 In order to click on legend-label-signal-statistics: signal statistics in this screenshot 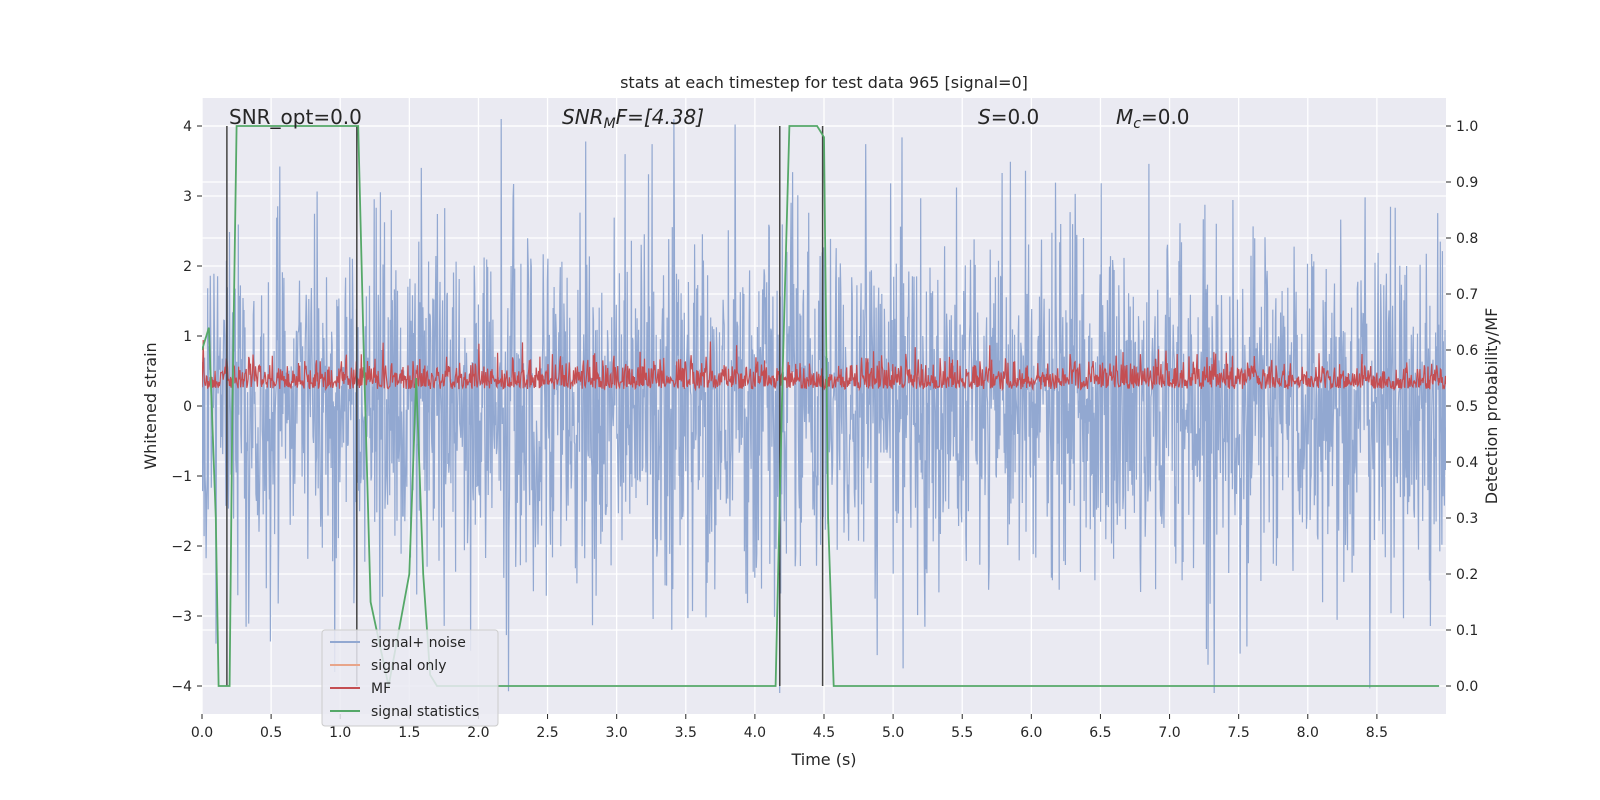, I will do `click(425, 712)`.